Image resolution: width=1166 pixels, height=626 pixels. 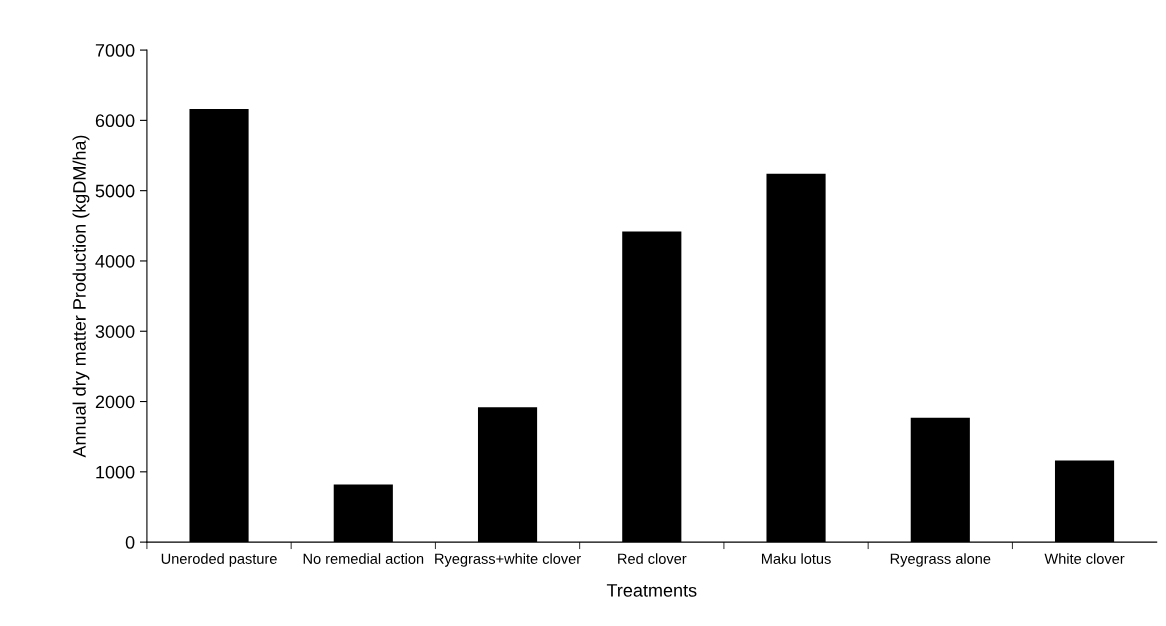 What do you see at coordinates (115, 50) in the screenshot?
I see `y-tick-label: 7000` at bounding box center [115, 50].